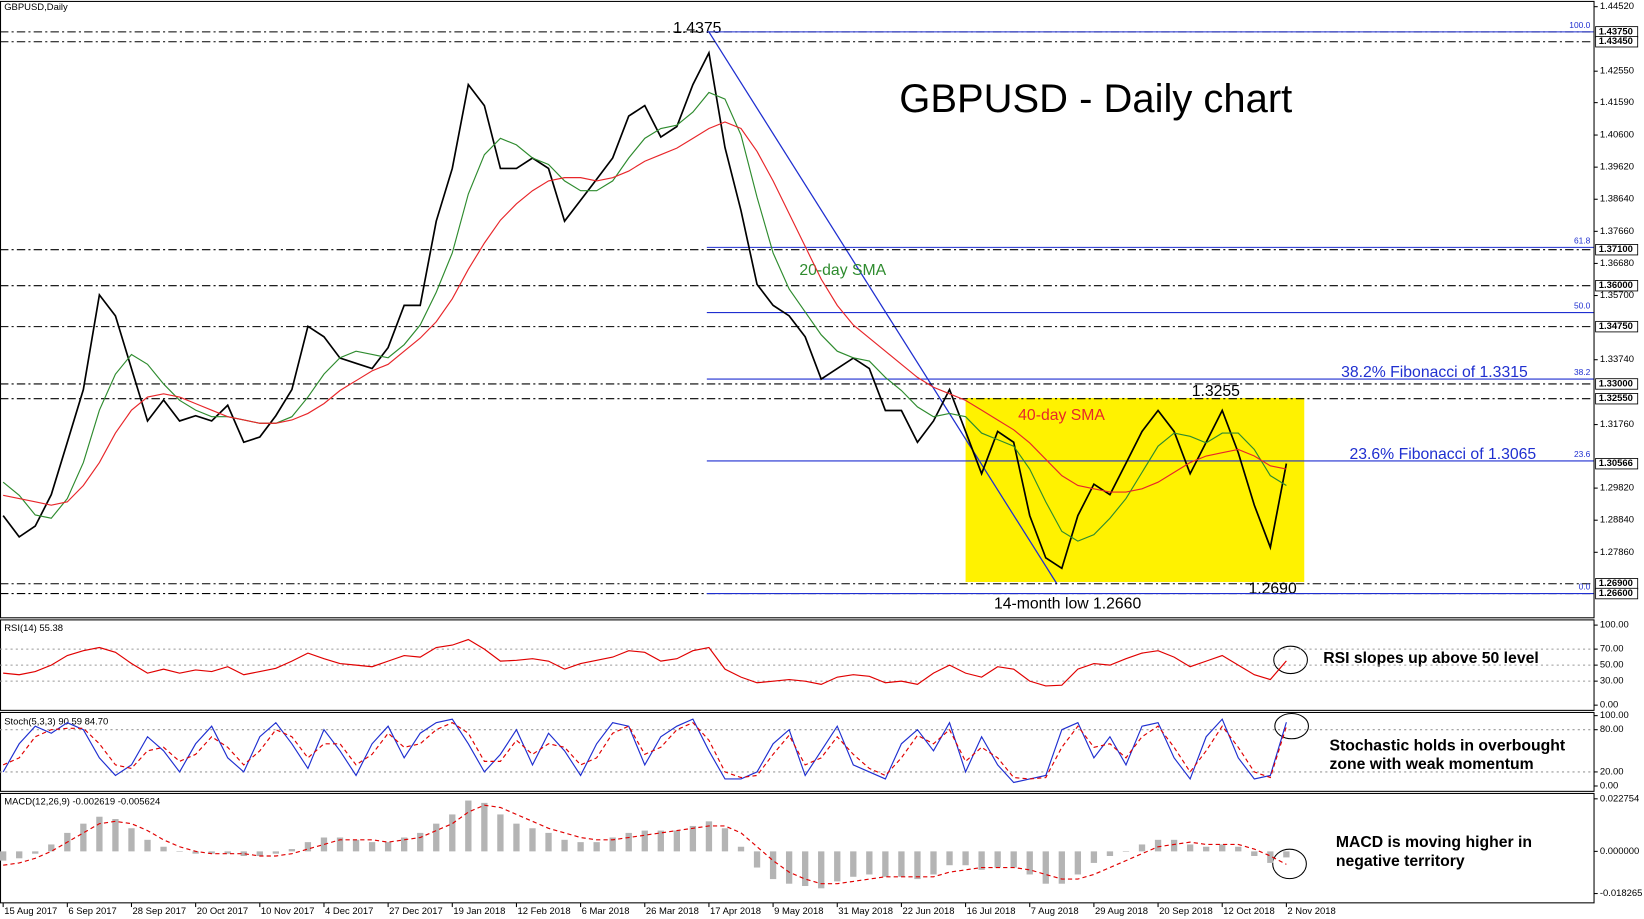 This screenshot has width=1644, height=919. I want to click on fib-label: 0.0, so click(1585, 586).